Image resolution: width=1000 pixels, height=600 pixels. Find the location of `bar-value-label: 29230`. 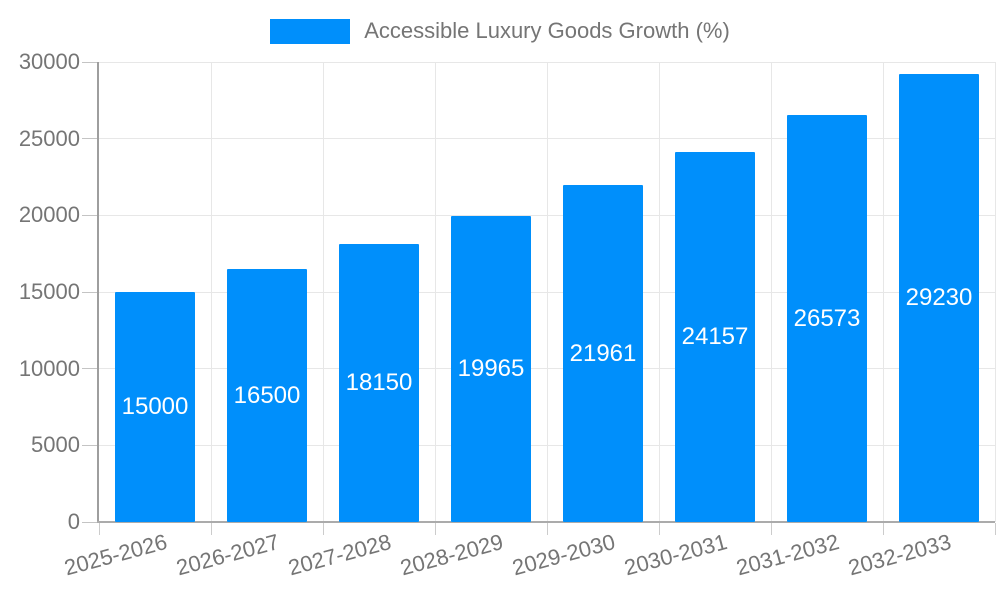

bar-value-label: 29230 is located at coordinates (939, 297).